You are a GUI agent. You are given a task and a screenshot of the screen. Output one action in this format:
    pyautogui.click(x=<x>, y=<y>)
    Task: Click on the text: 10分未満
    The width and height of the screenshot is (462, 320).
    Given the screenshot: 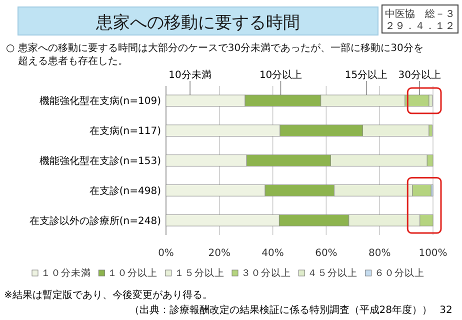 What is the action you would take?
    pyautogui.click(x=190, y=75)
    